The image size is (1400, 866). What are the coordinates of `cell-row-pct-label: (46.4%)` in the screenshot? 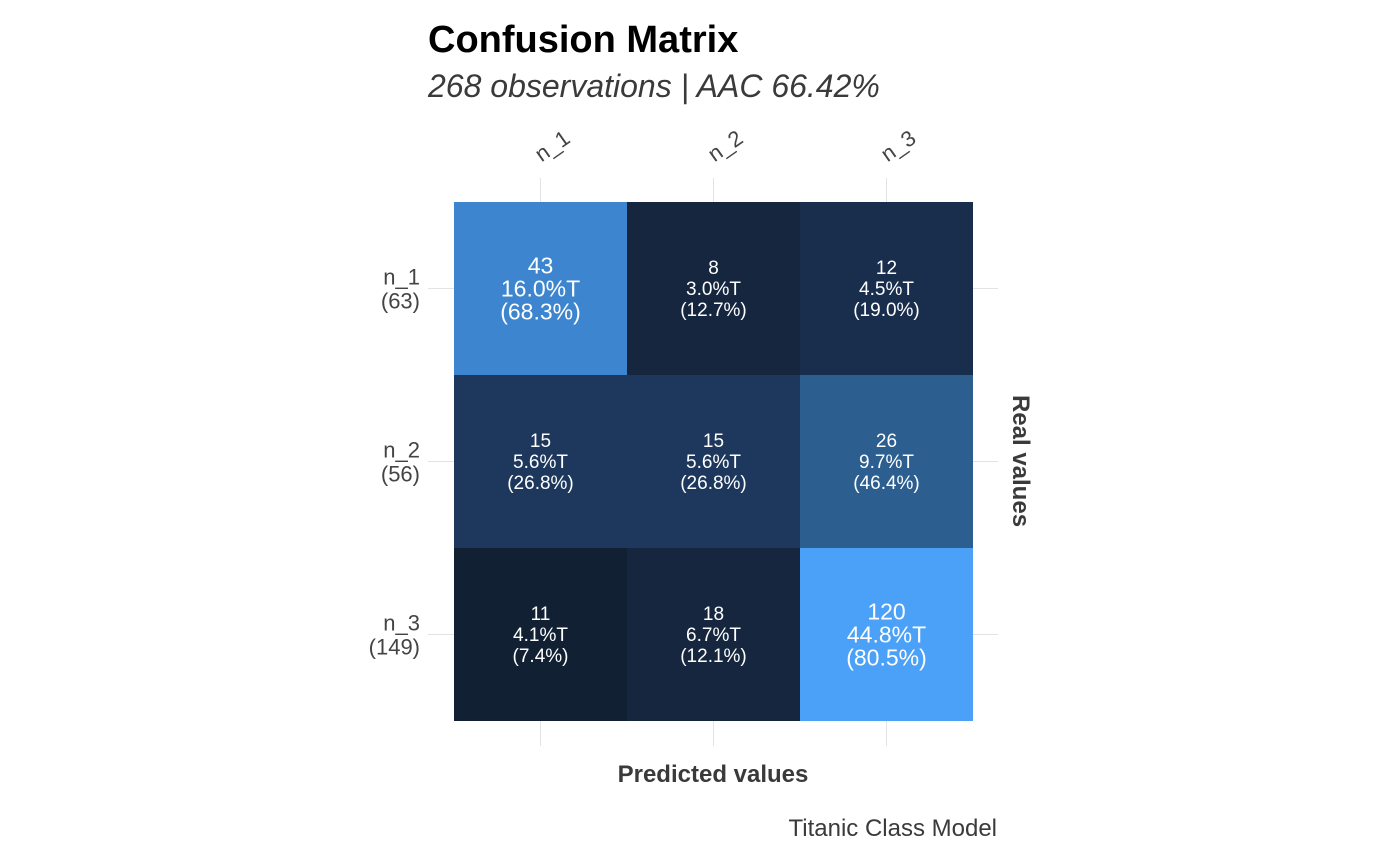 It's located at (886, 483).